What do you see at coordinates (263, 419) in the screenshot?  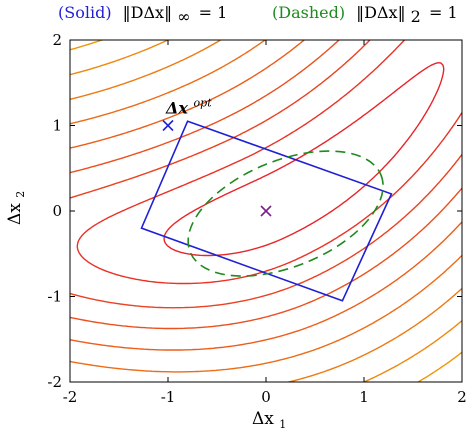 I see `x-axis-label-main: Δx` at bounding box center [263, 419].